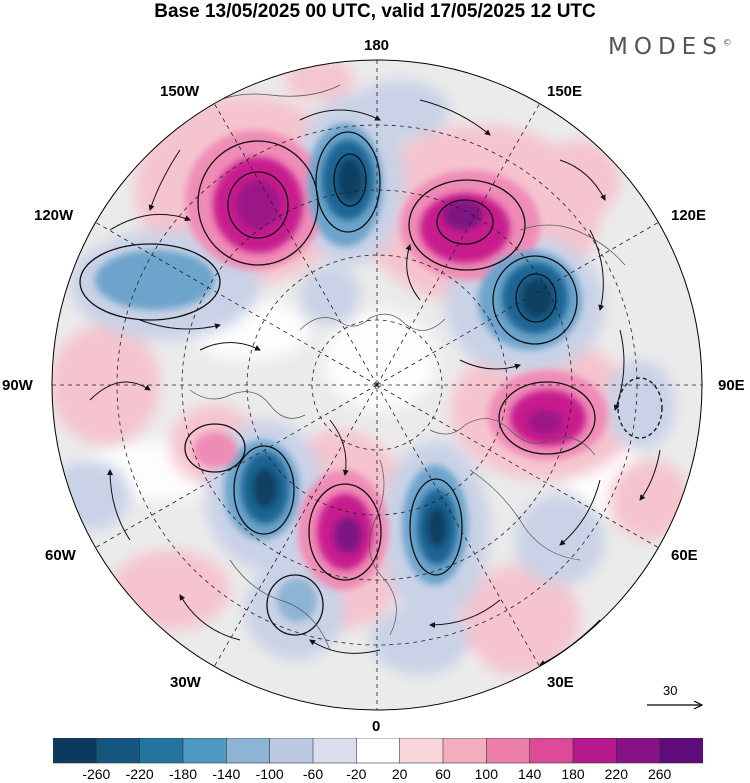  I want to click on lon-label-30e: 30E, so click(560, 682).